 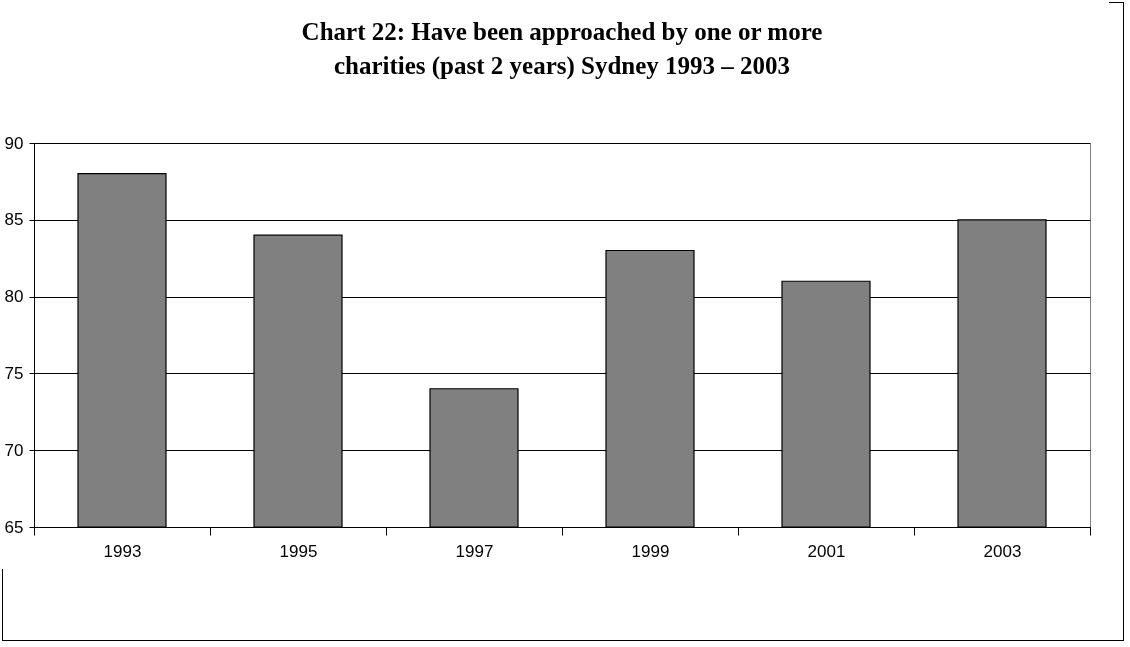 What do you see at coordinates (826, 551) in the screenshot?
I see `x-tick-label: 2001` at bounding box center [826, 551].